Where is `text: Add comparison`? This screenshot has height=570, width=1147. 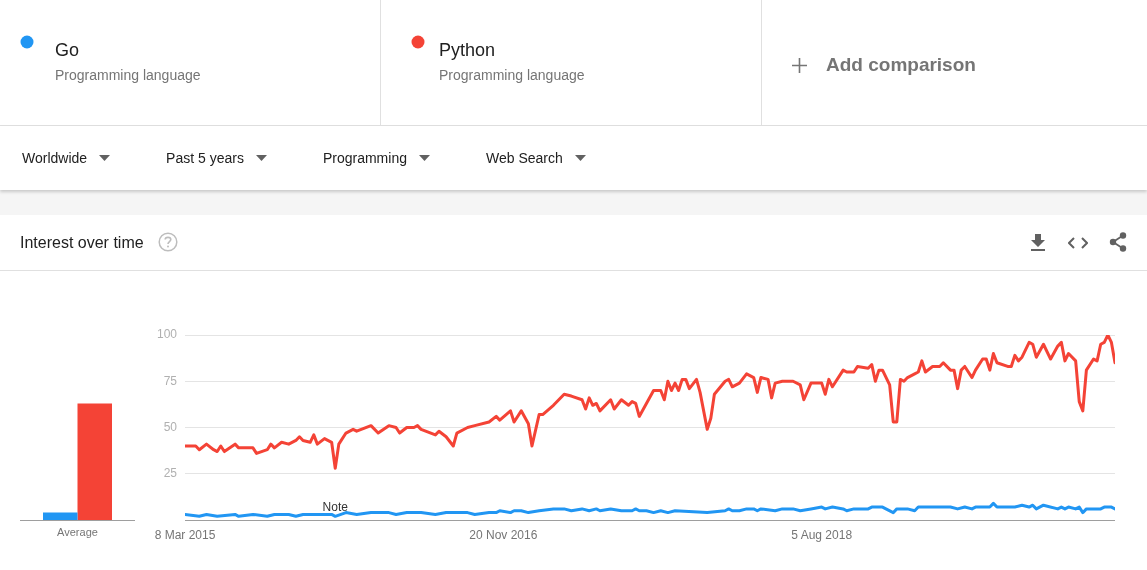
text: Add comparison is located at coordinates (901, 65).